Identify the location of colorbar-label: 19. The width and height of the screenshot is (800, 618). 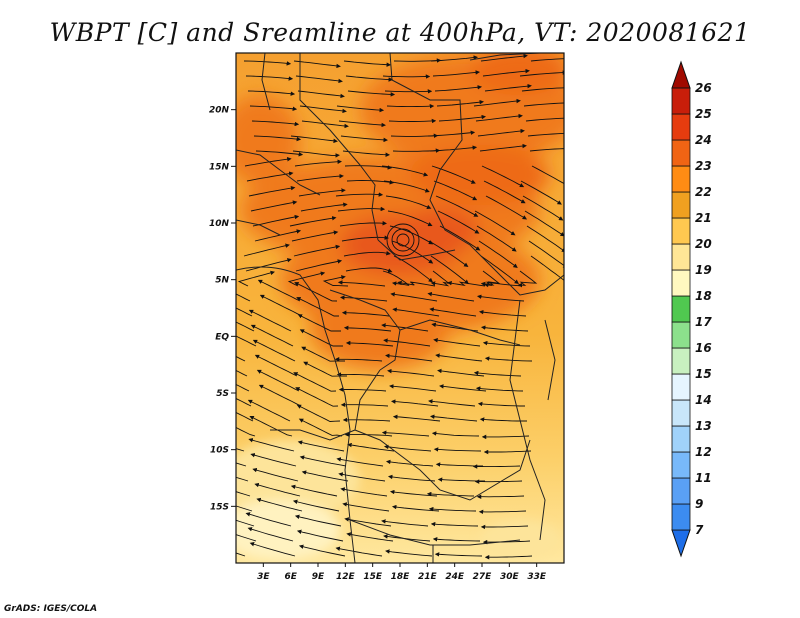
(703, 270).